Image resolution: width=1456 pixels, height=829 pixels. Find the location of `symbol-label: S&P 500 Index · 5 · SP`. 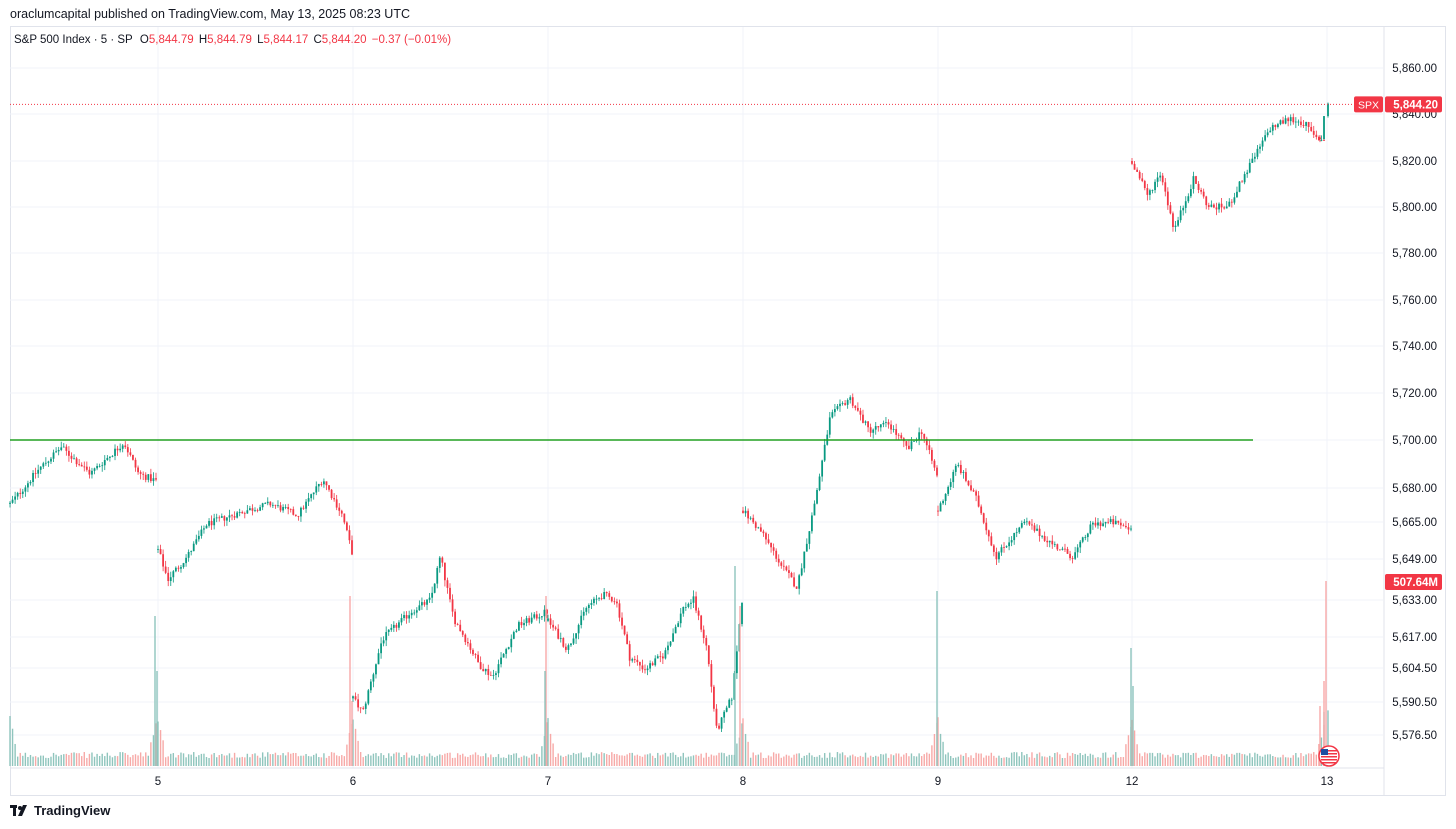

symbol-label: S&P 500 Index · 5 · SP is located at coordinates (73, 40).